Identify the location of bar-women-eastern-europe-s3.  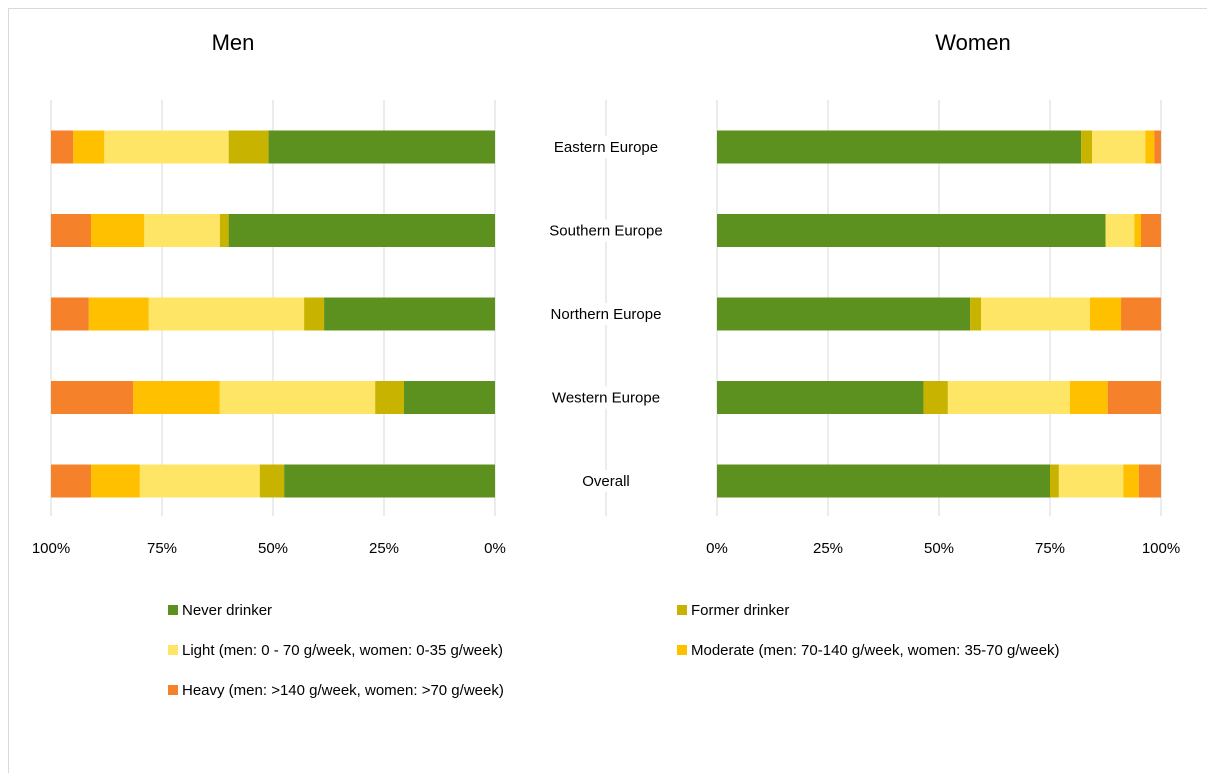
(1150, 147).